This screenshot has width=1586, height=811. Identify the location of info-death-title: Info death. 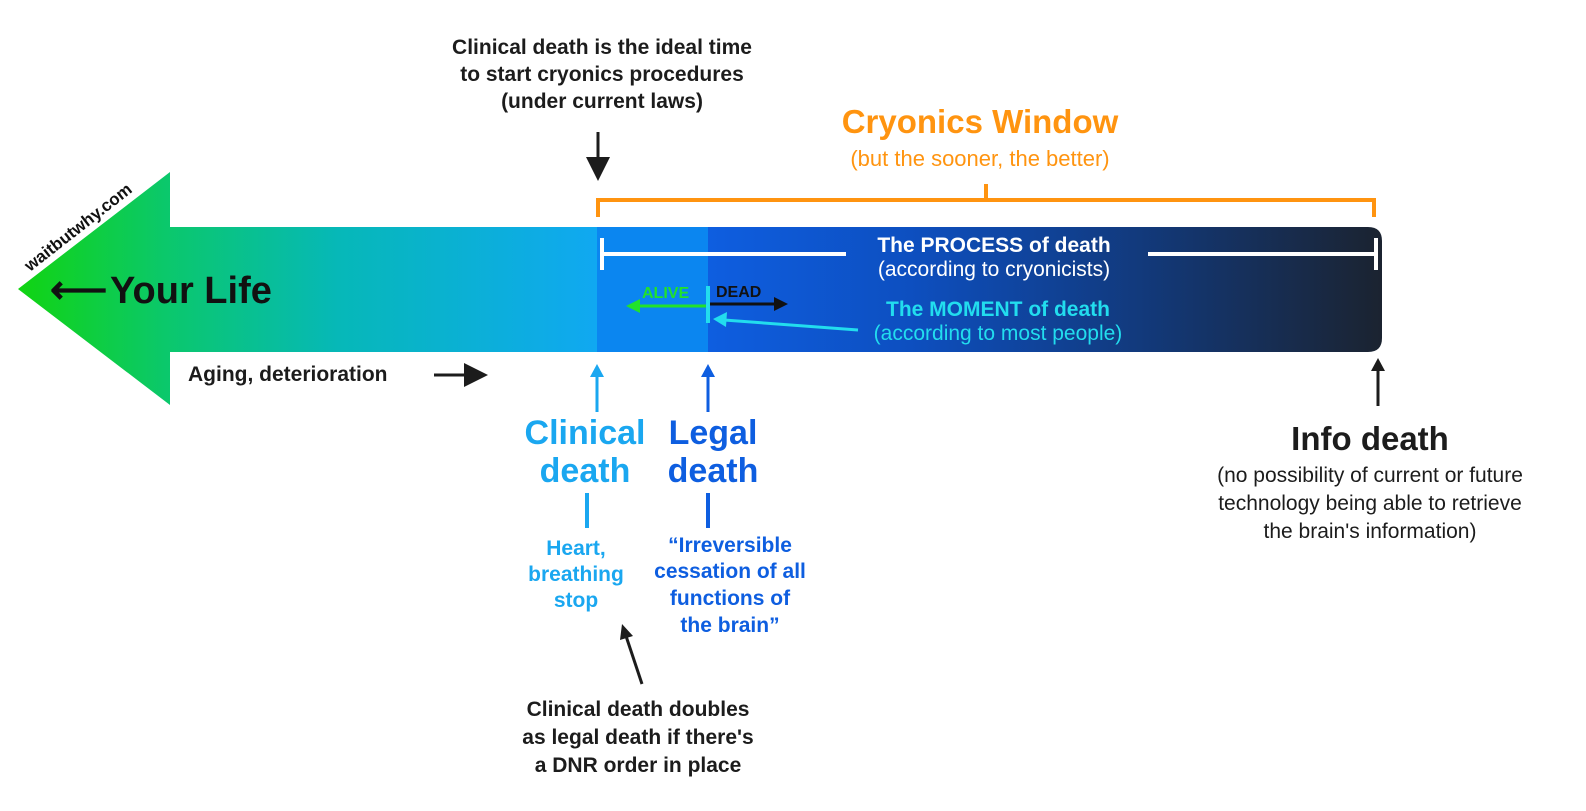
(1370, 438).